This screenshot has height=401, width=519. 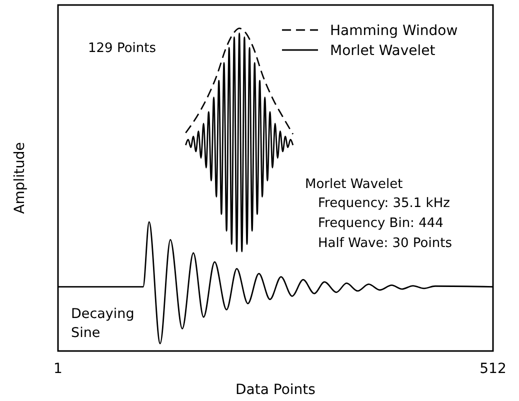 What do you see at coordinates (394, 31) in the screenshot?
I see `legend-label: Hamming Window` at bounding box center [394, 31].